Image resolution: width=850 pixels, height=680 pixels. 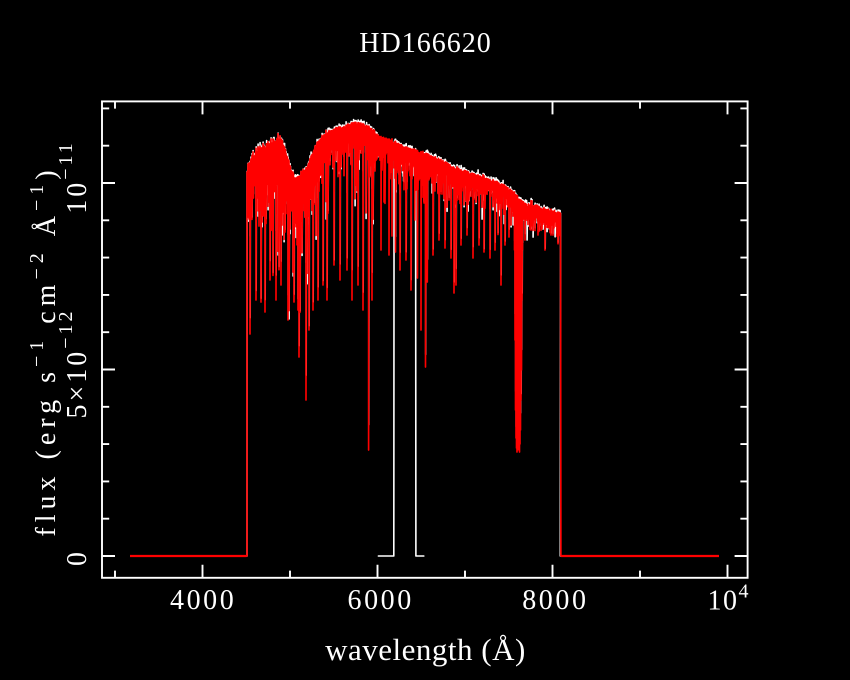 What do you see at coordinates (425, 649) in the screenshot?
I see `svg-text: wavelength (Å)` at bounding box center [425, 649].